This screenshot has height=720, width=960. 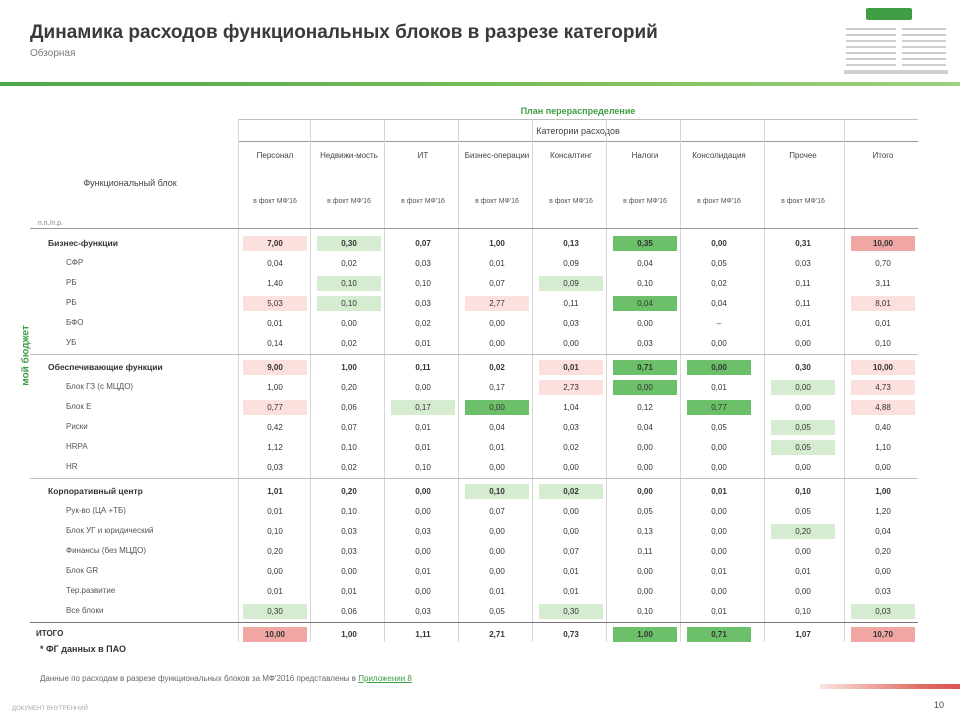 I want to click on appendix-link: Приложении 8, so click(x=385, y=678).